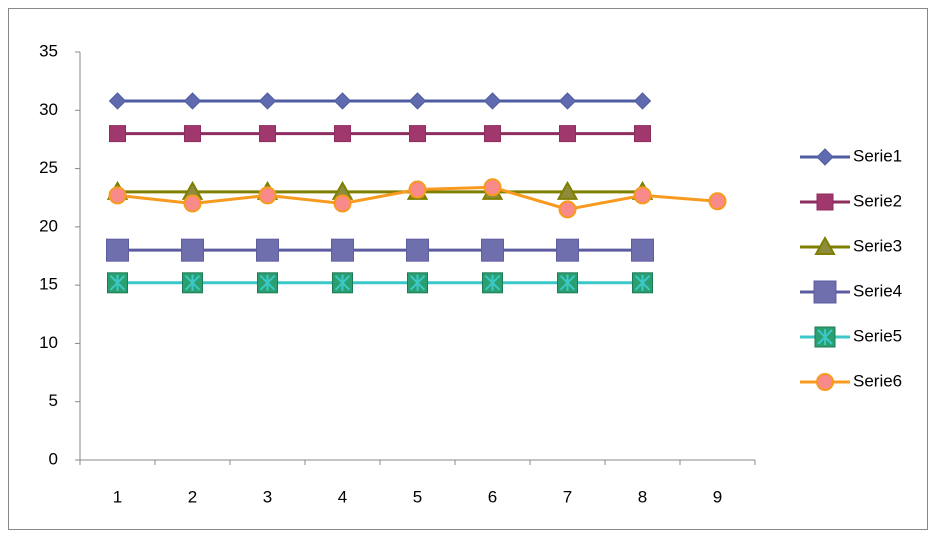 The width and height of the screenshot is (936, 538). Describe the element at coordinates (192, 496) in the screenshot. I see `x-tick-label: 2` at that location.